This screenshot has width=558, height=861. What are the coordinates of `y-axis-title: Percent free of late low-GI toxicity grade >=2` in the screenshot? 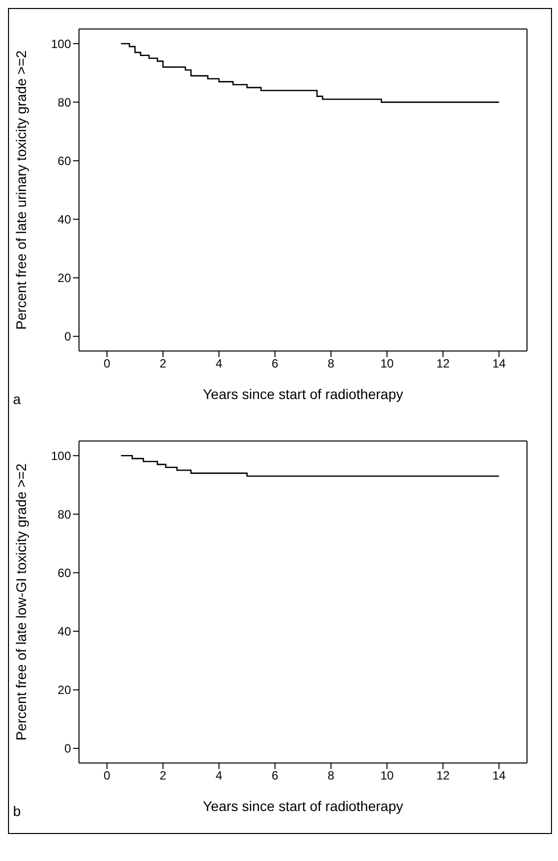 It's located at (20, 602).